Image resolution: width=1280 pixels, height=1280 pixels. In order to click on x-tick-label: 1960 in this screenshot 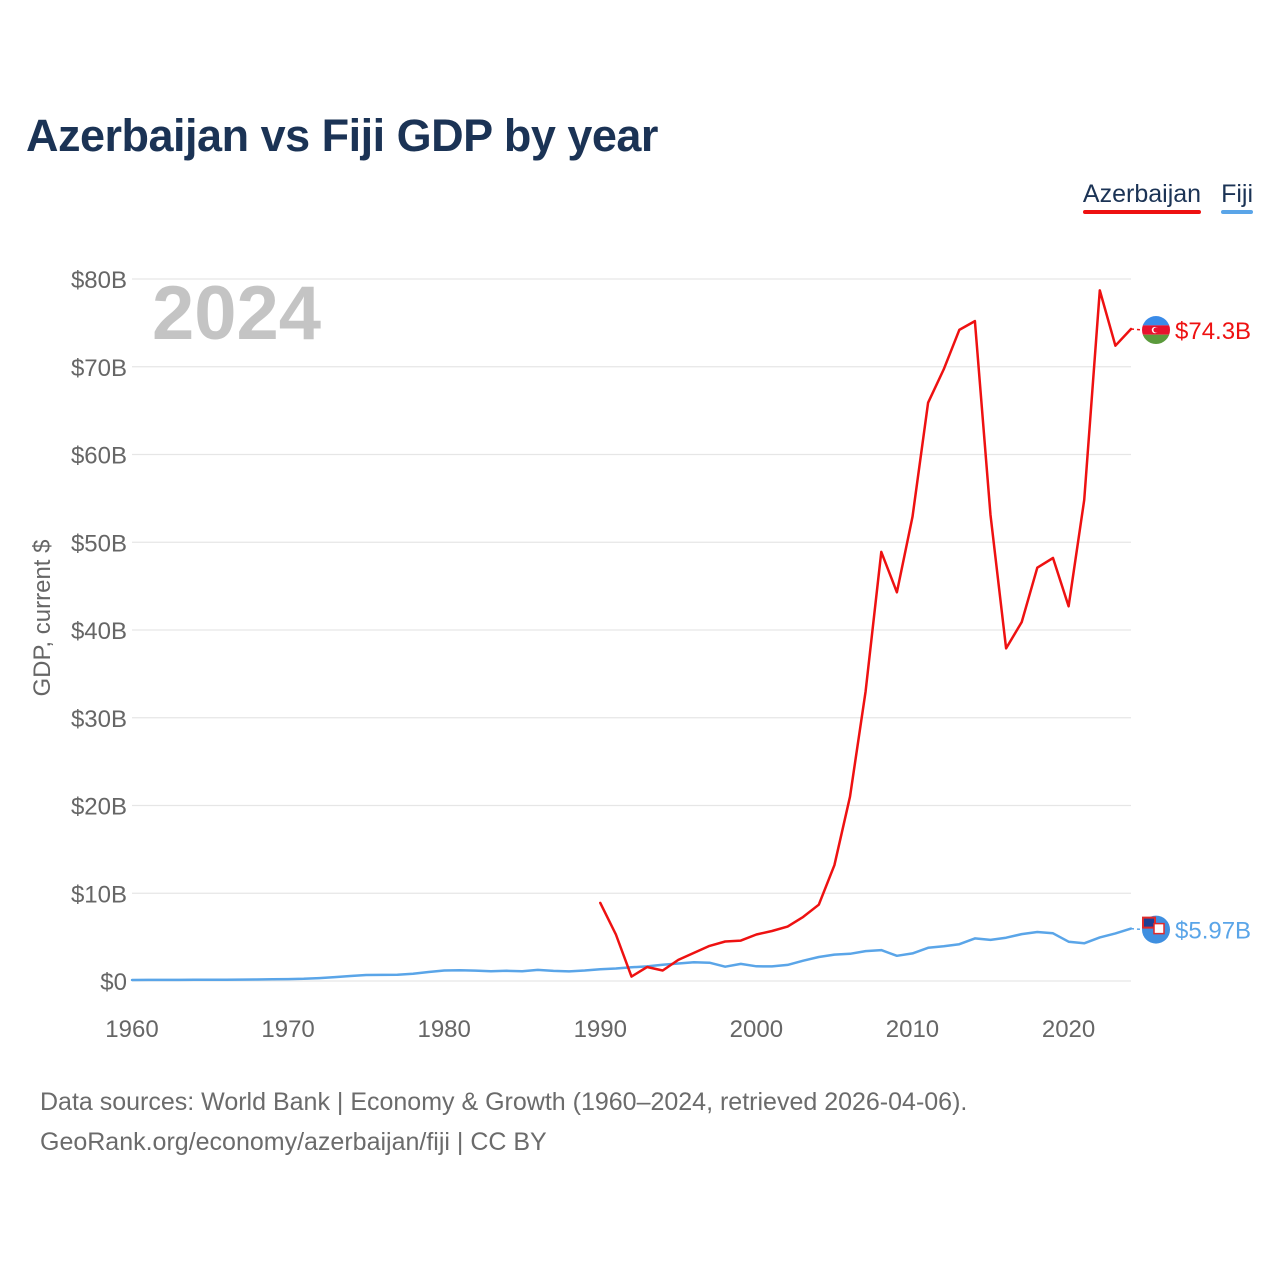, I will do `click(131, 1029)`.